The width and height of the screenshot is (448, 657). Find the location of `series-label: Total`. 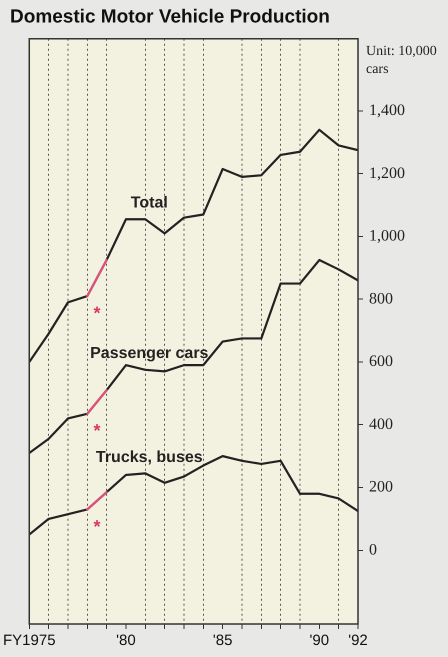

series-label: Total is located at coordinates (149, 203).